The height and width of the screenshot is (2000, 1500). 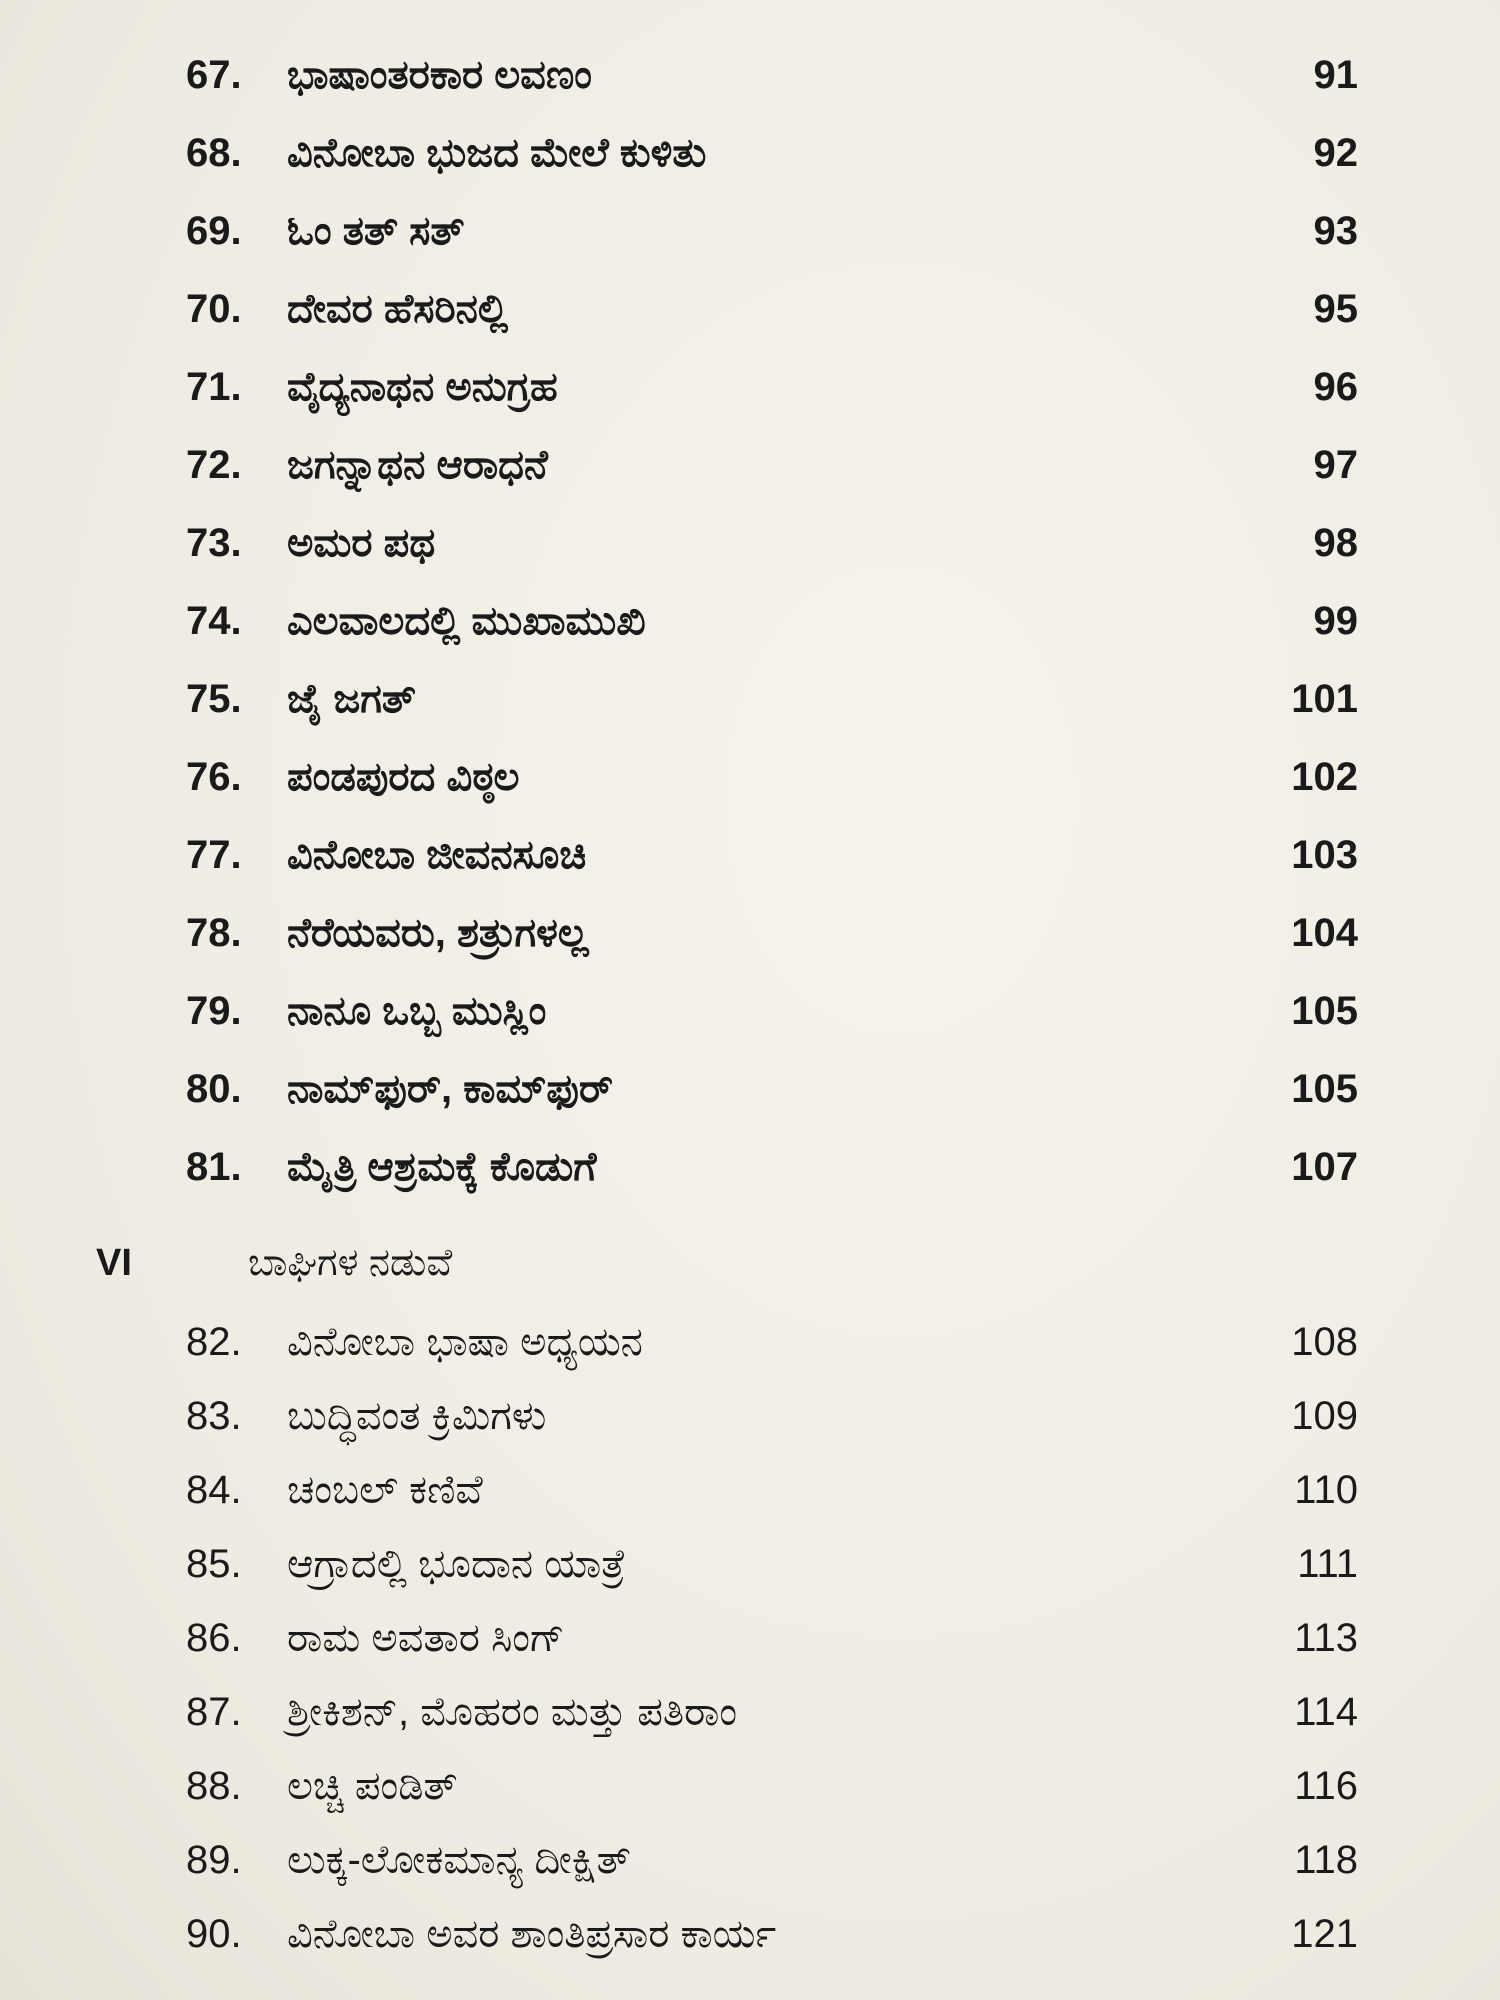 What do you see at coordinates (214, 1490) in the screenshot?
I see `entry-number: 84.` at bounding box center [214, 1490].